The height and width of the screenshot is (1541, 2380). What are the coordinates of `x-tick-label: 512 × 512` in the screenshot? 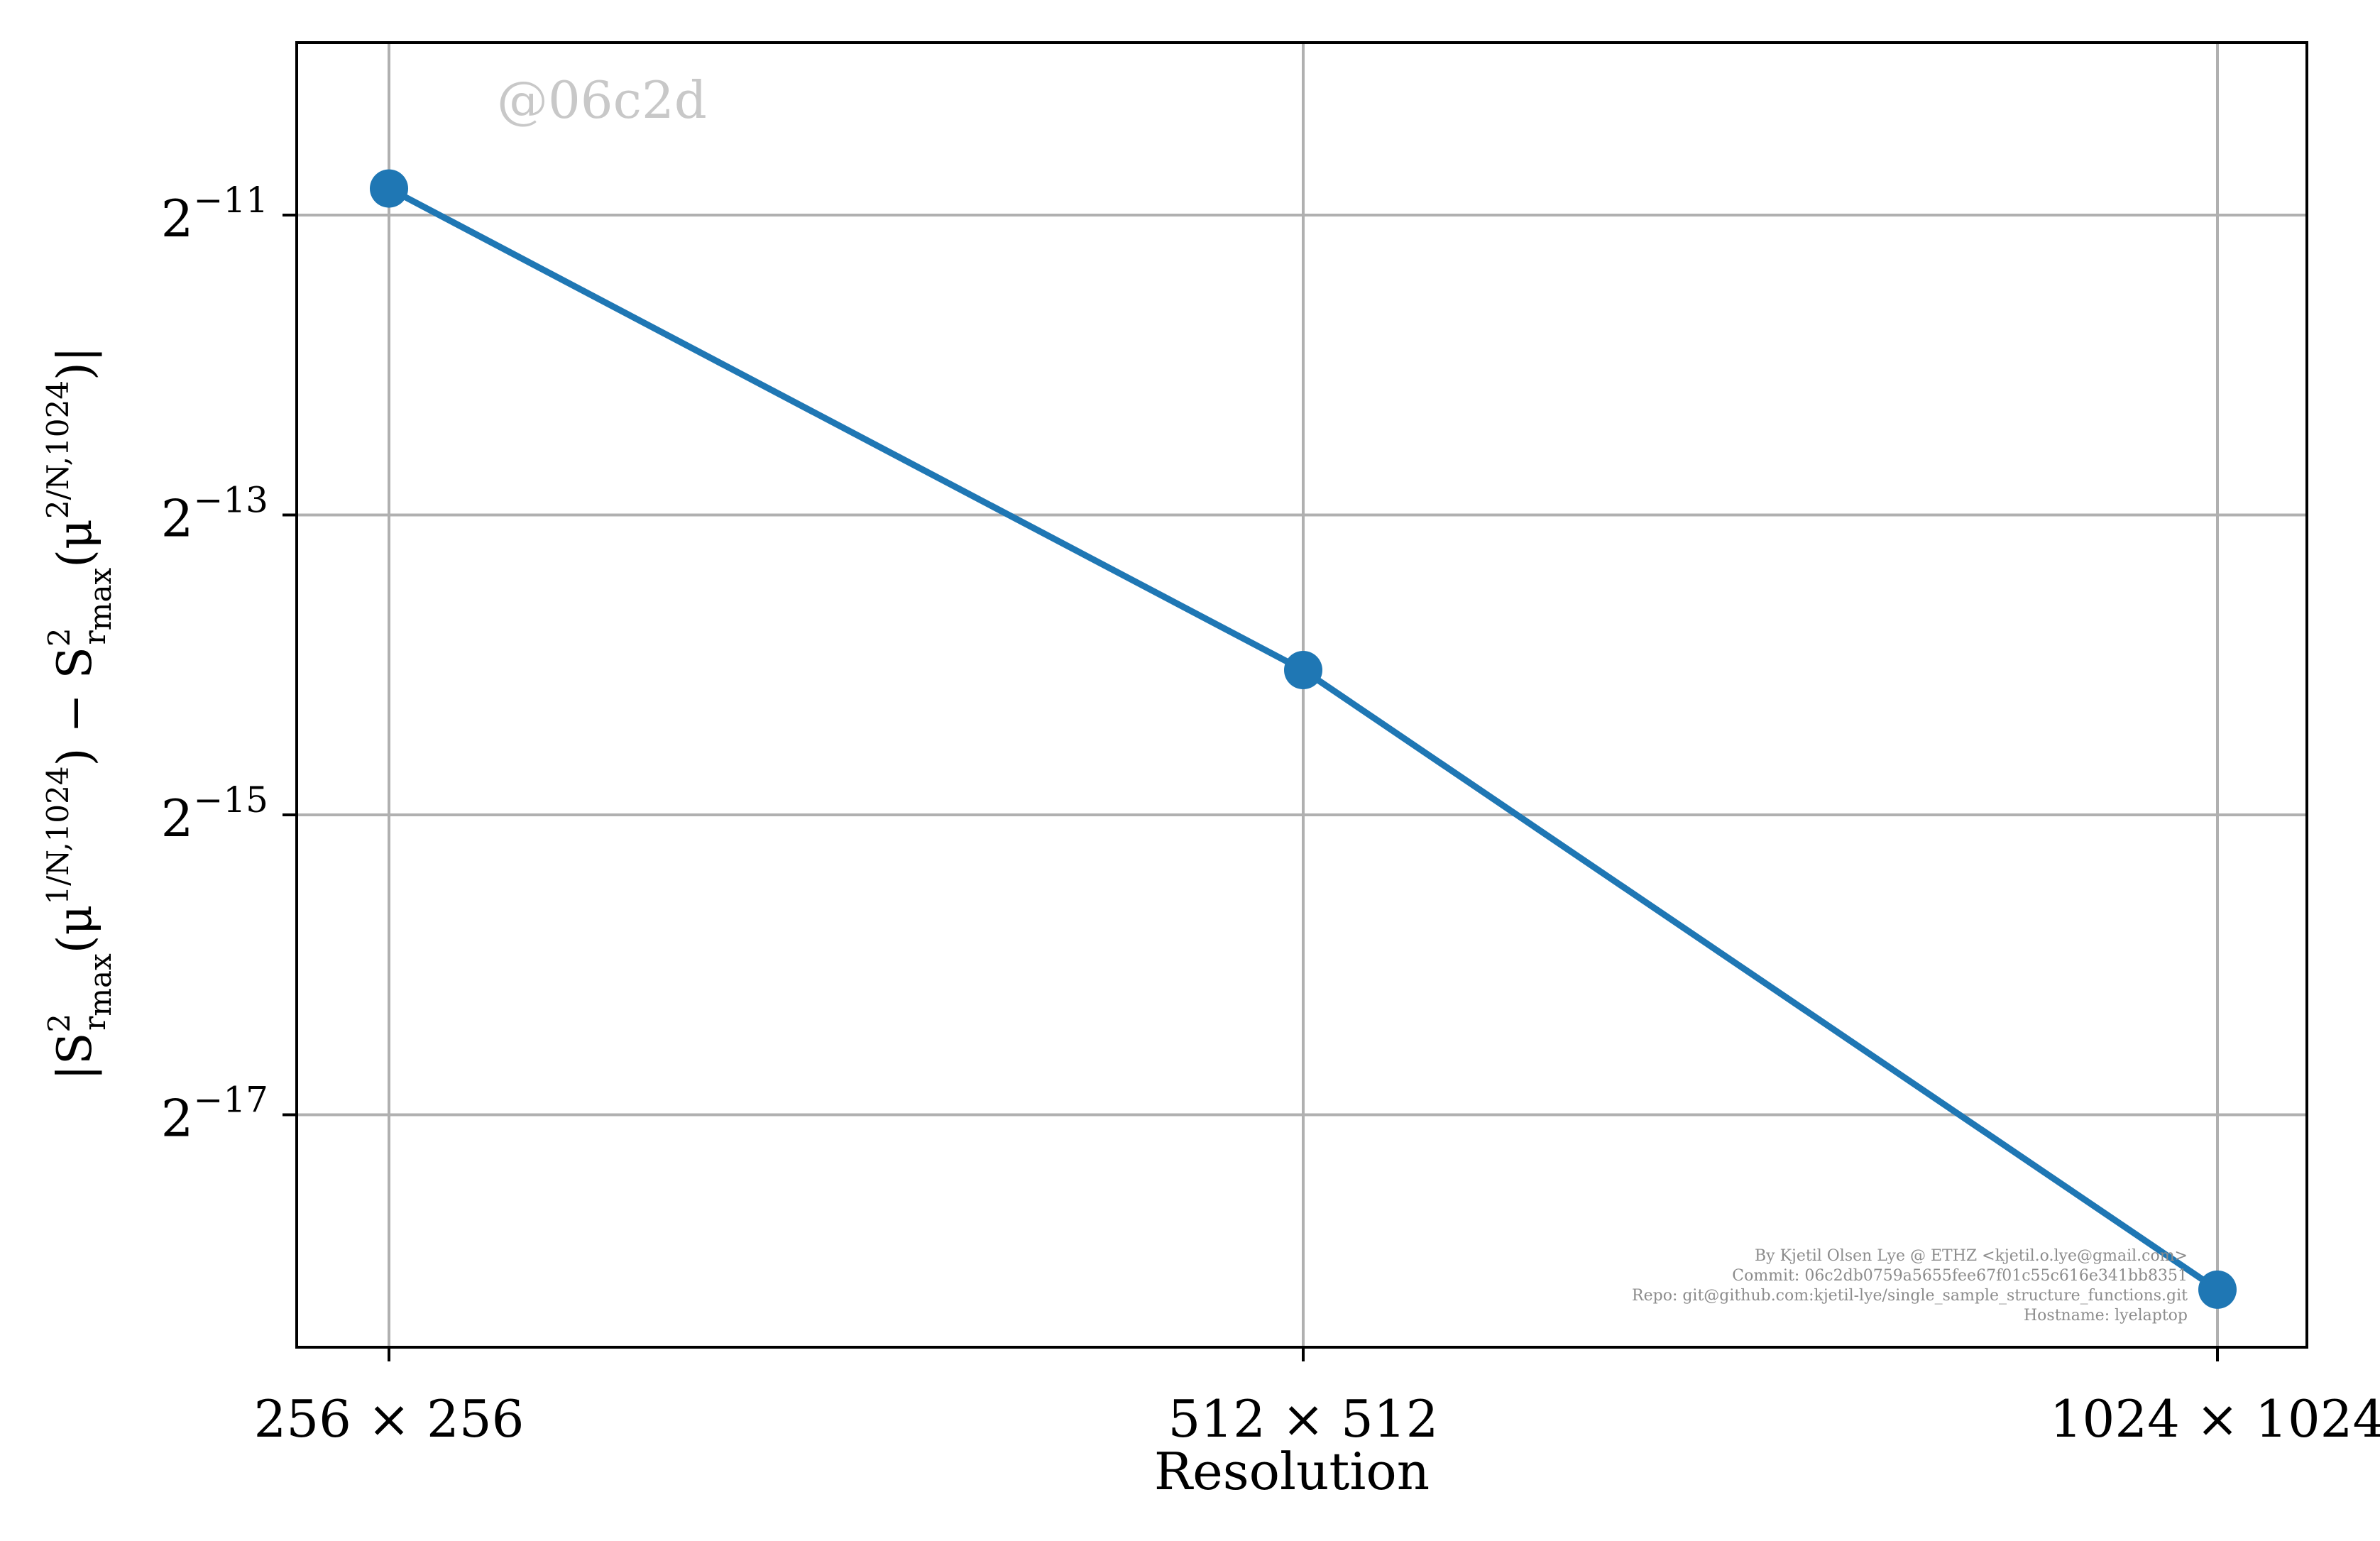 It's located at (1304, 1419).